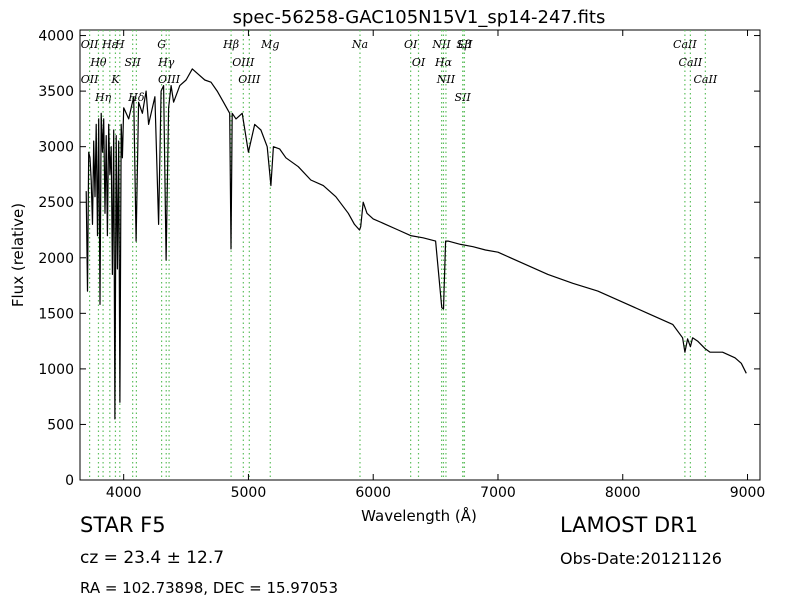 The image size is (800, 600). Describe the element at coordinates (18, 255) in the screenshot. I see `y-axis-label: Flux (relative)` at that location.